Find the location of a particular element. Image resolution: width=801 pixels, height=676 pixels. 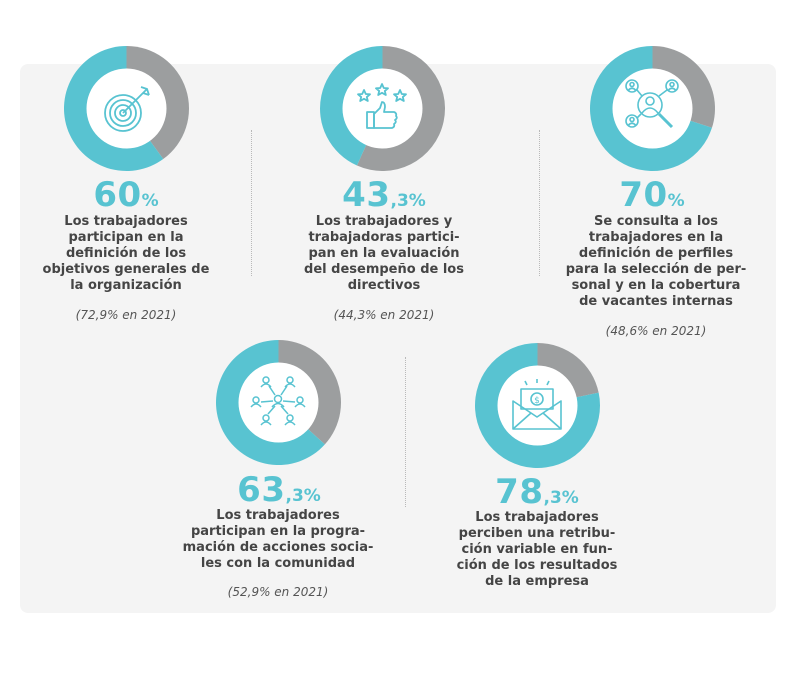

profile-search-icon is located at coordinates (652, 104).